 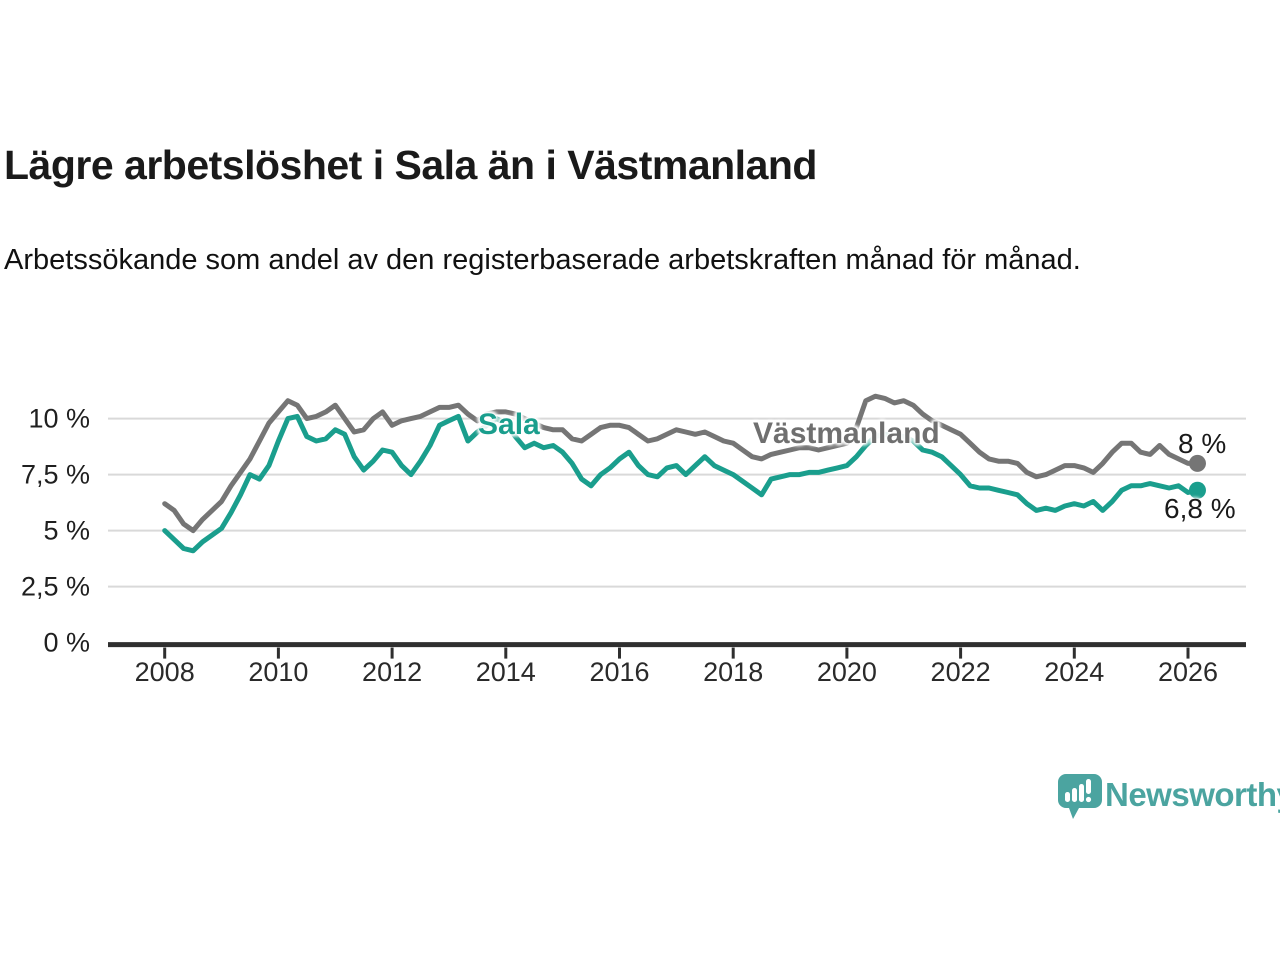 I want to click on series-end-dot-västmanland, so click(x=1197, y=463).